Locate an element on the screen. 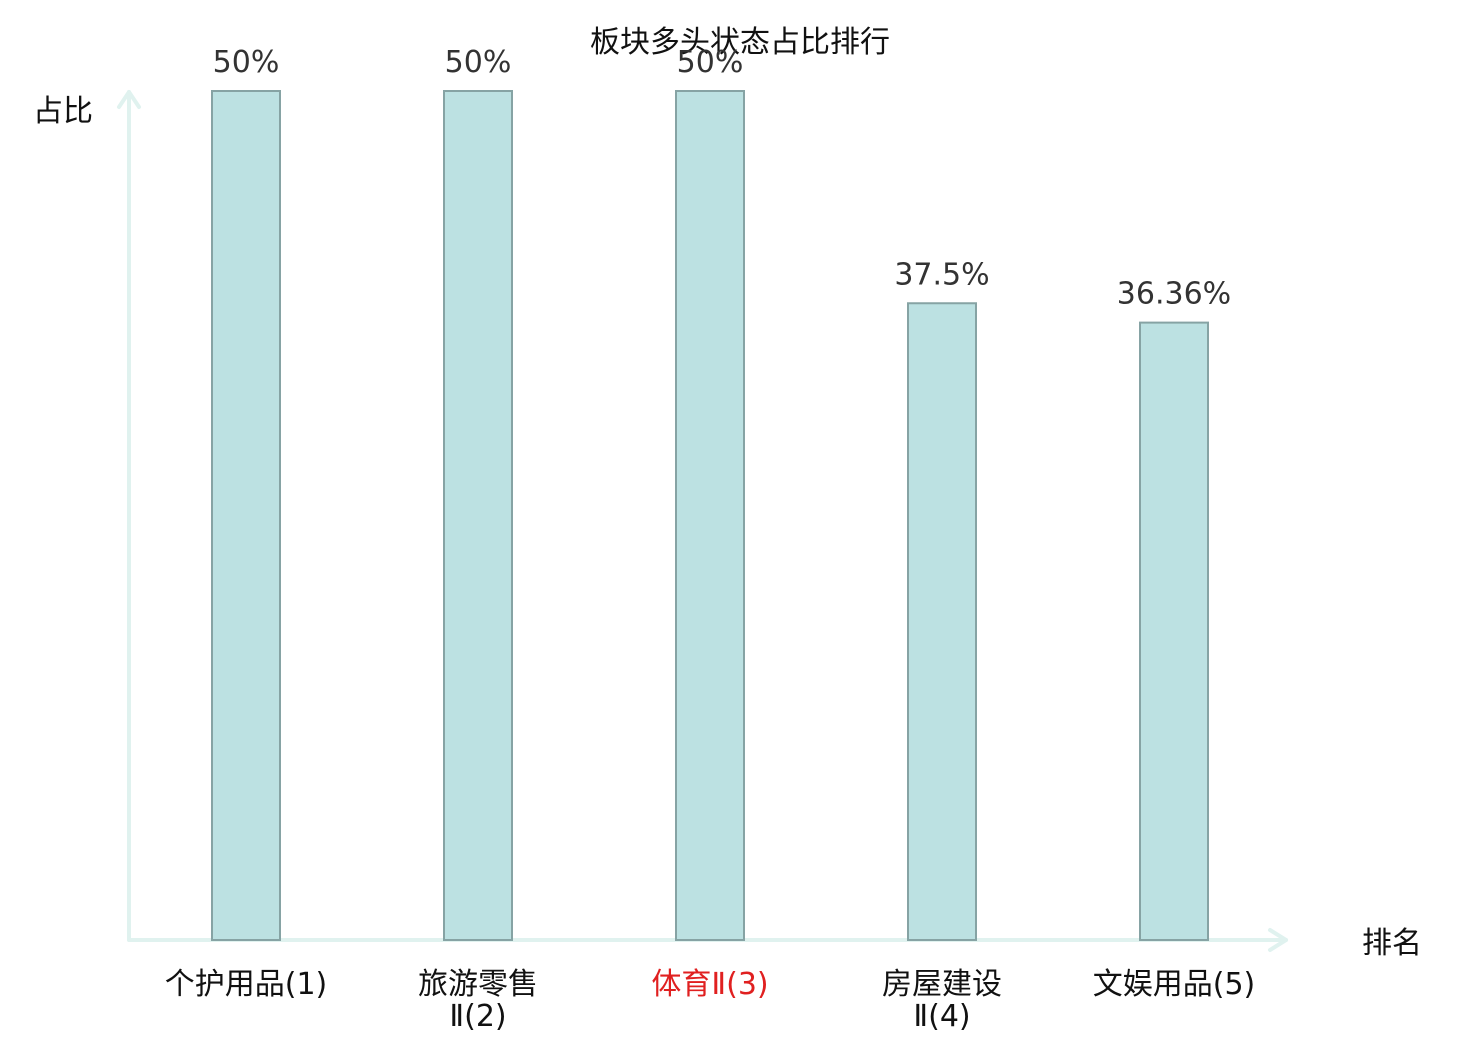  value-label-2: 50% is located at coordinates (478, 62).